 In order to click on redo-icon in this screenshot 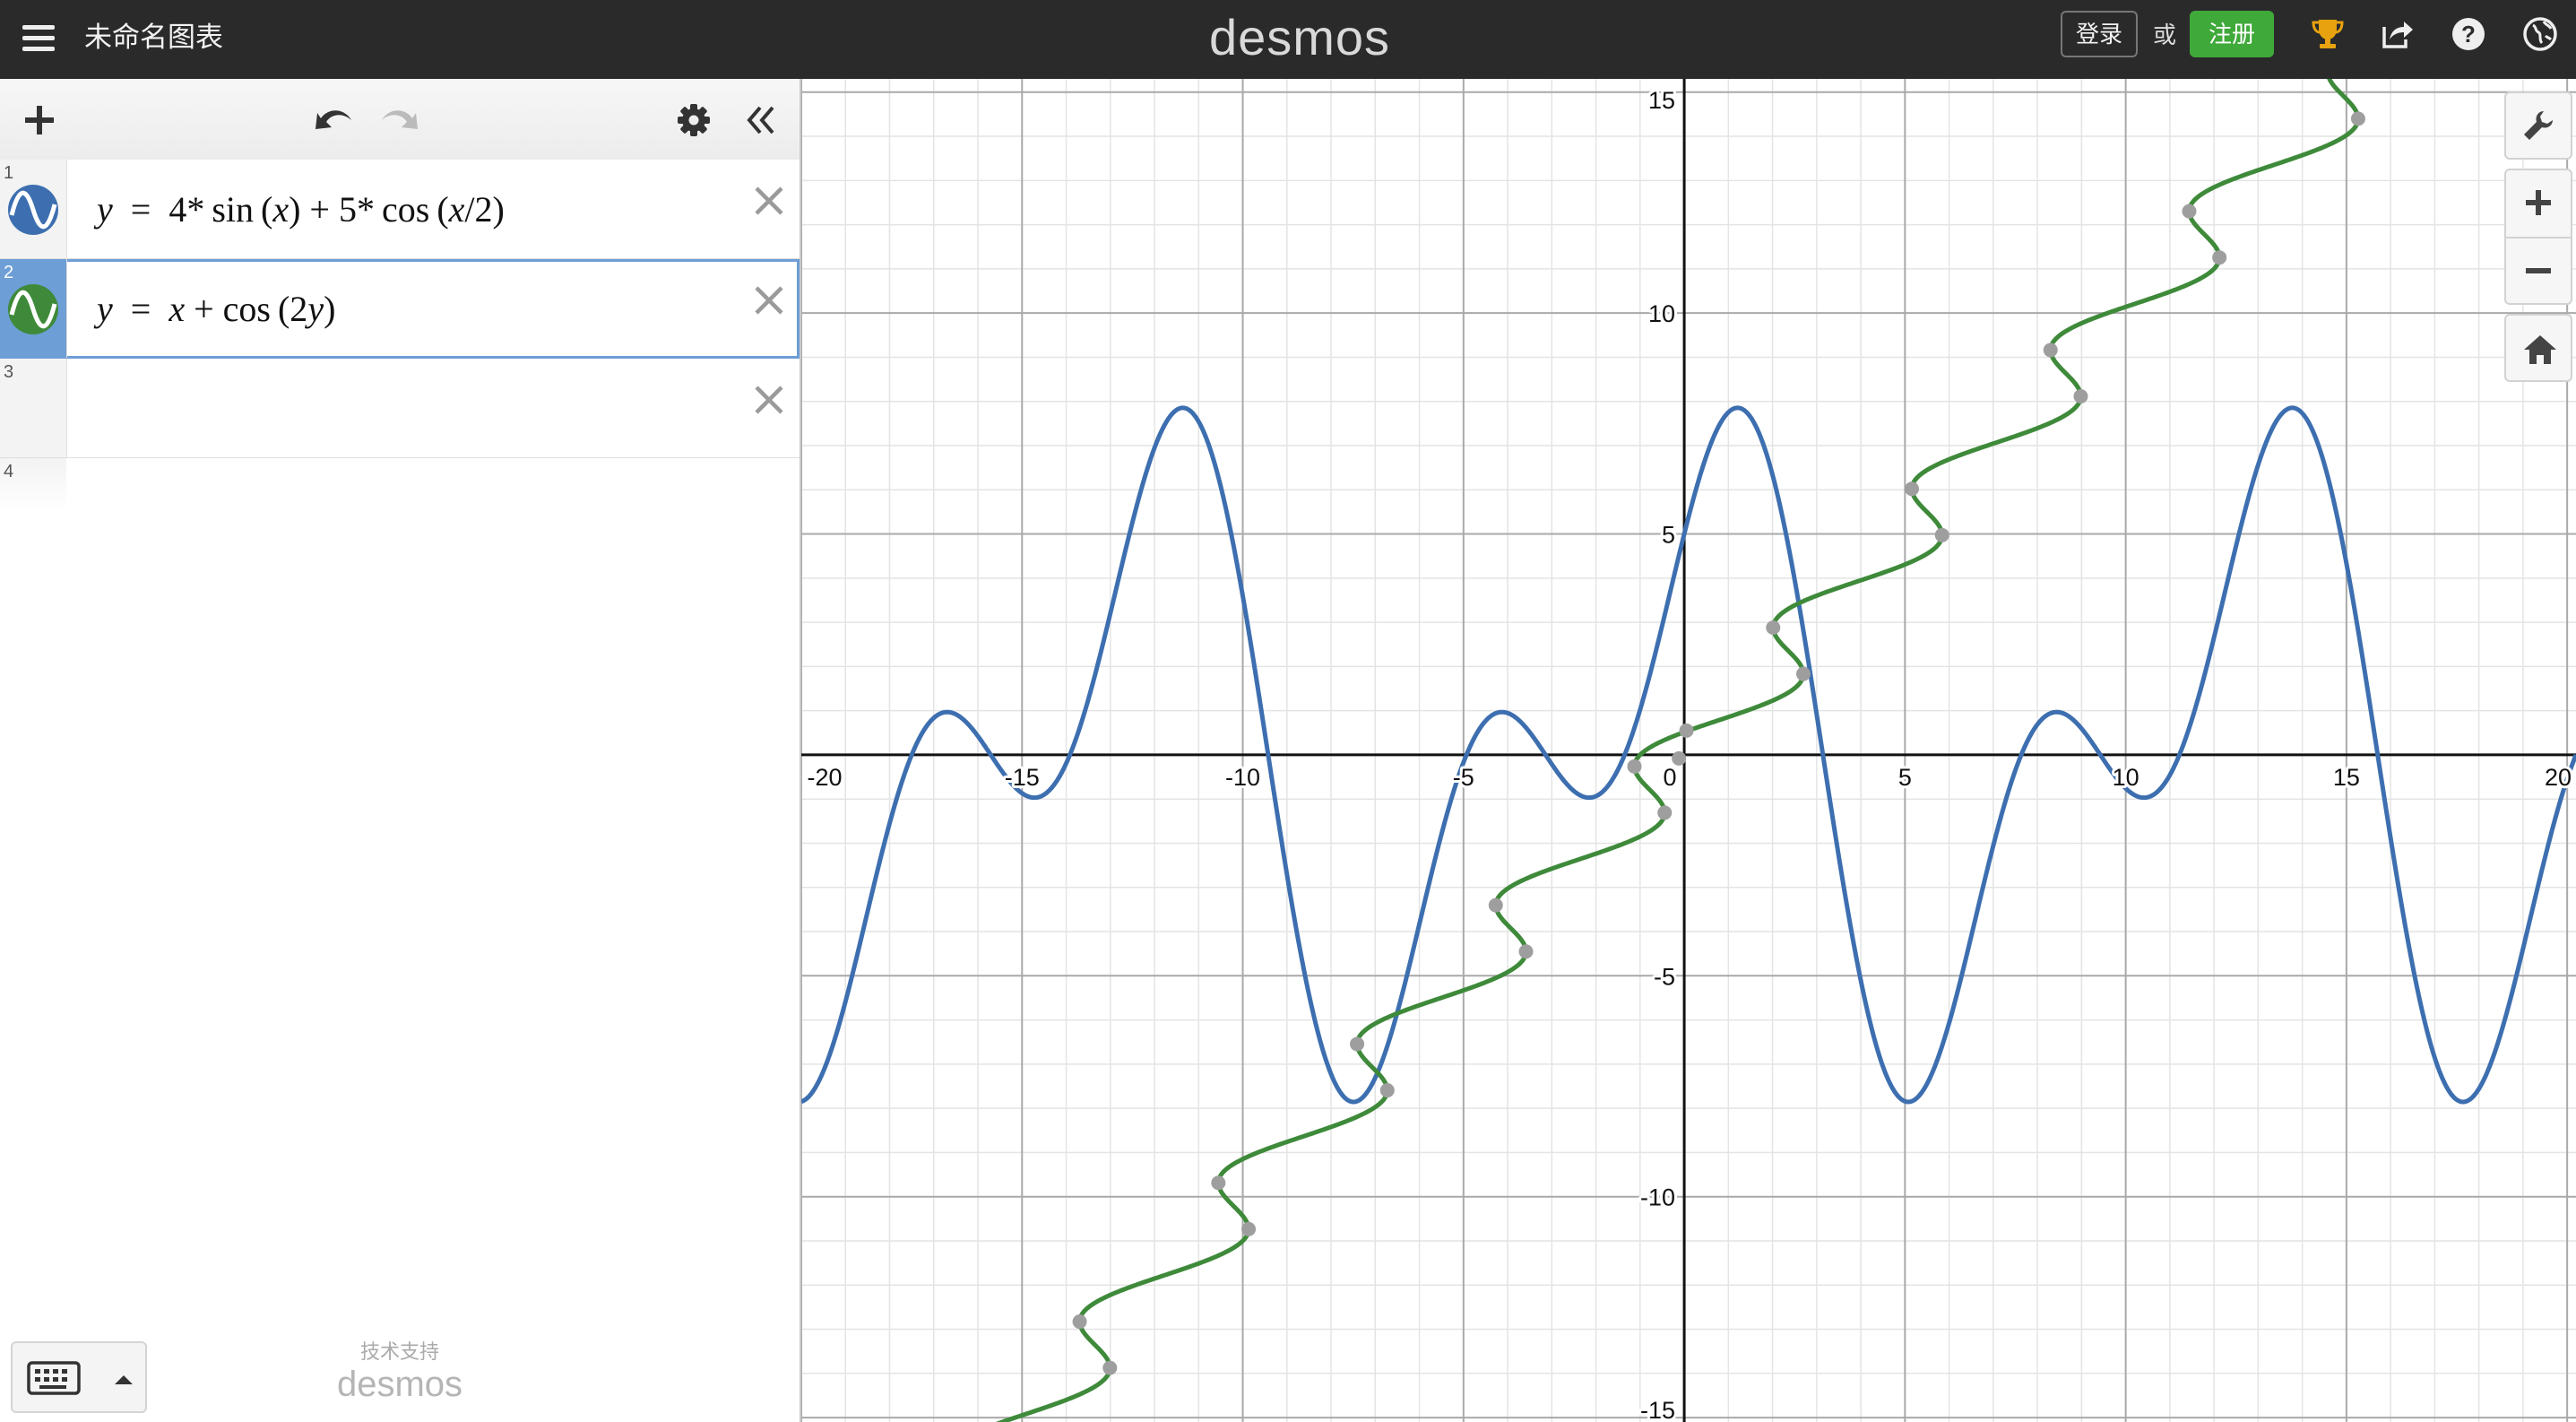, I will do `click(398, 120)`.